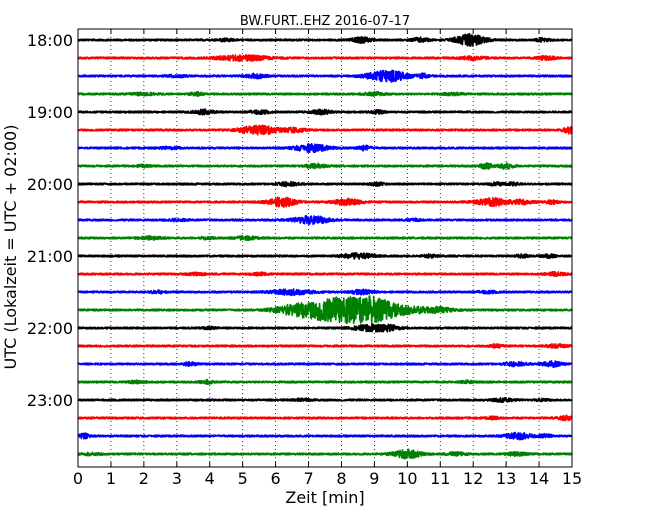 The width and height of the screenshot is (650, 520). What do you see at coordinates (243, 478) in the screenshot?
I see `x-tick-label: 5` at bounding box center [243, 478].